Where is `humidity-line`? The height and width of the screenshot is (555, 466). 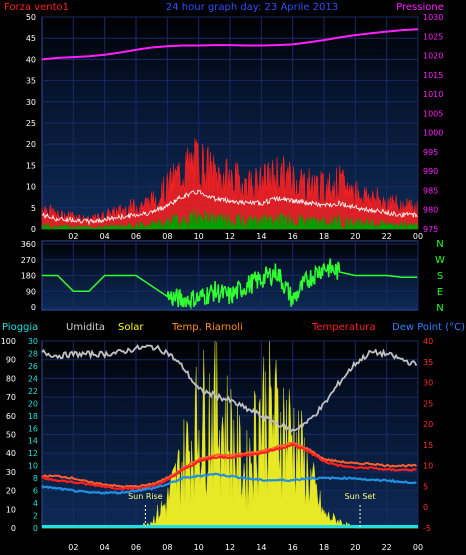
humidity-line is located at coordinates (229, 388).